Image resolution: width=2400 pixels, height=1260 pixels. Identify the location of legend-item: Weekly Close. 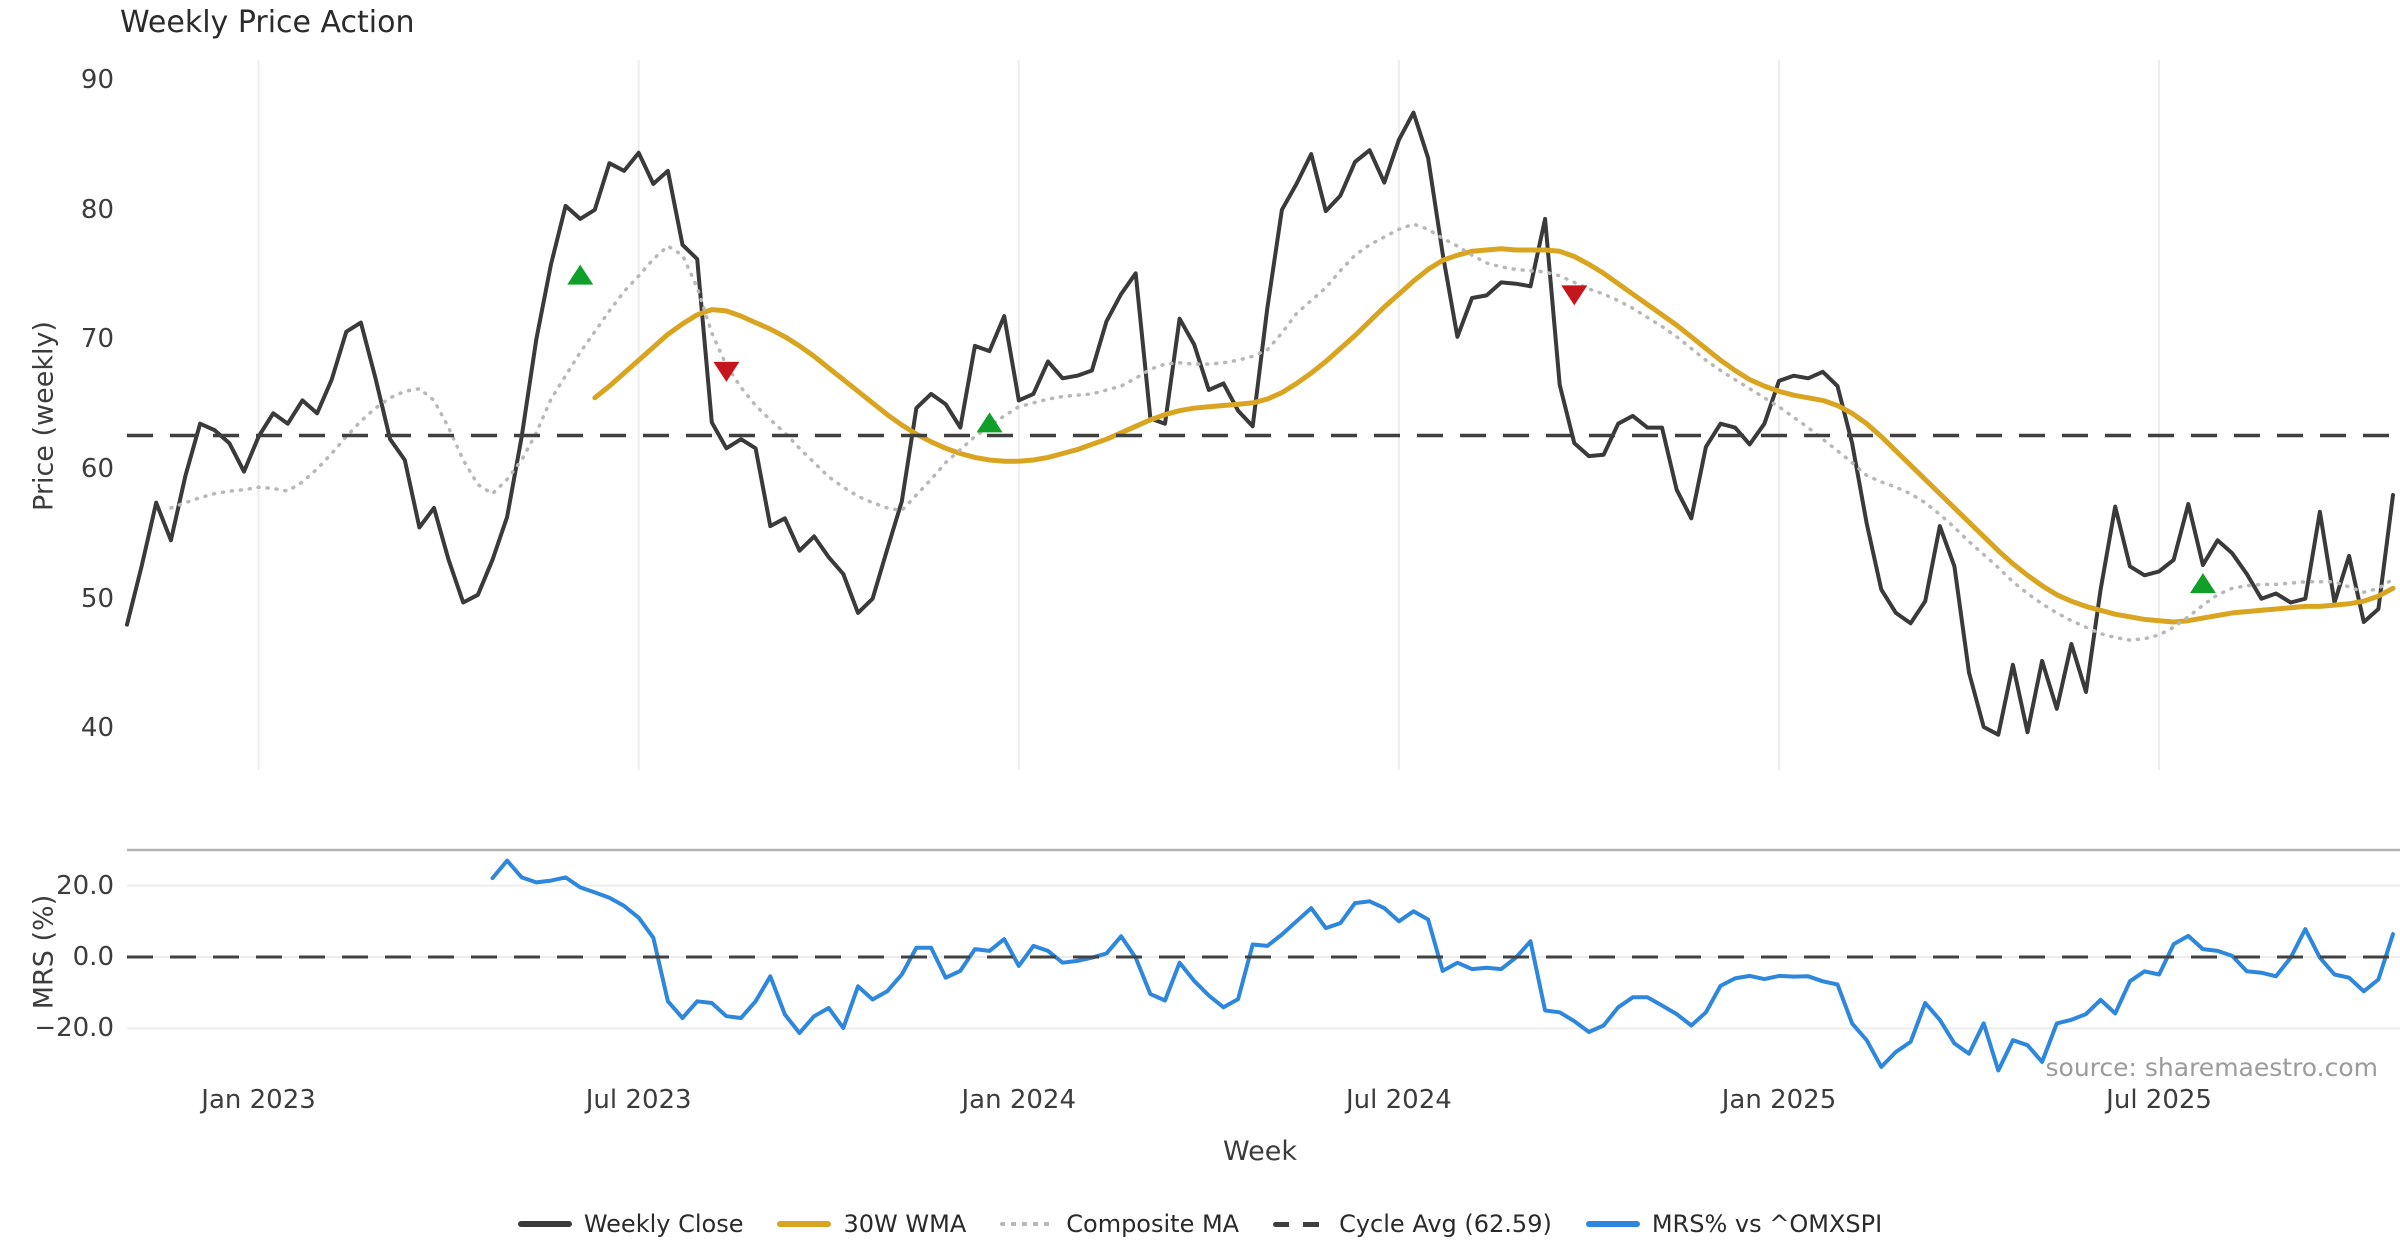
(630, 1224).